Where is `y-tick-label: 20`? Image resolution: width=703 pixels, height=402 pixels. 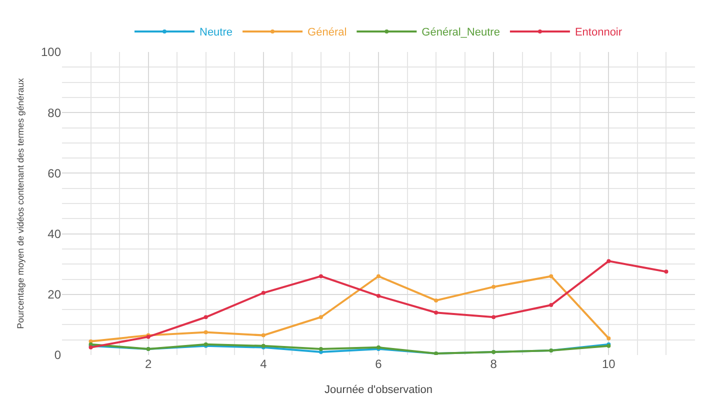 y-tick-label: 20 is located at coordinates (55, 295).